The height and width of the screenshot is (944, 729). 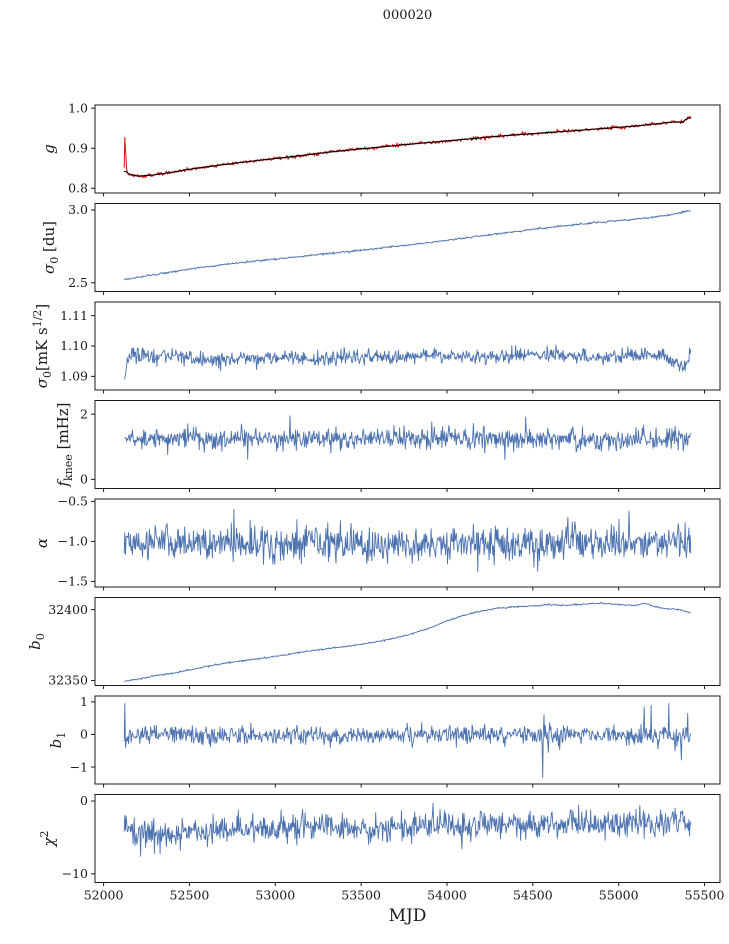 I want to click on panel-alpha: −1.5 −1.0 −0.5 α, so click(x=377, y=542).